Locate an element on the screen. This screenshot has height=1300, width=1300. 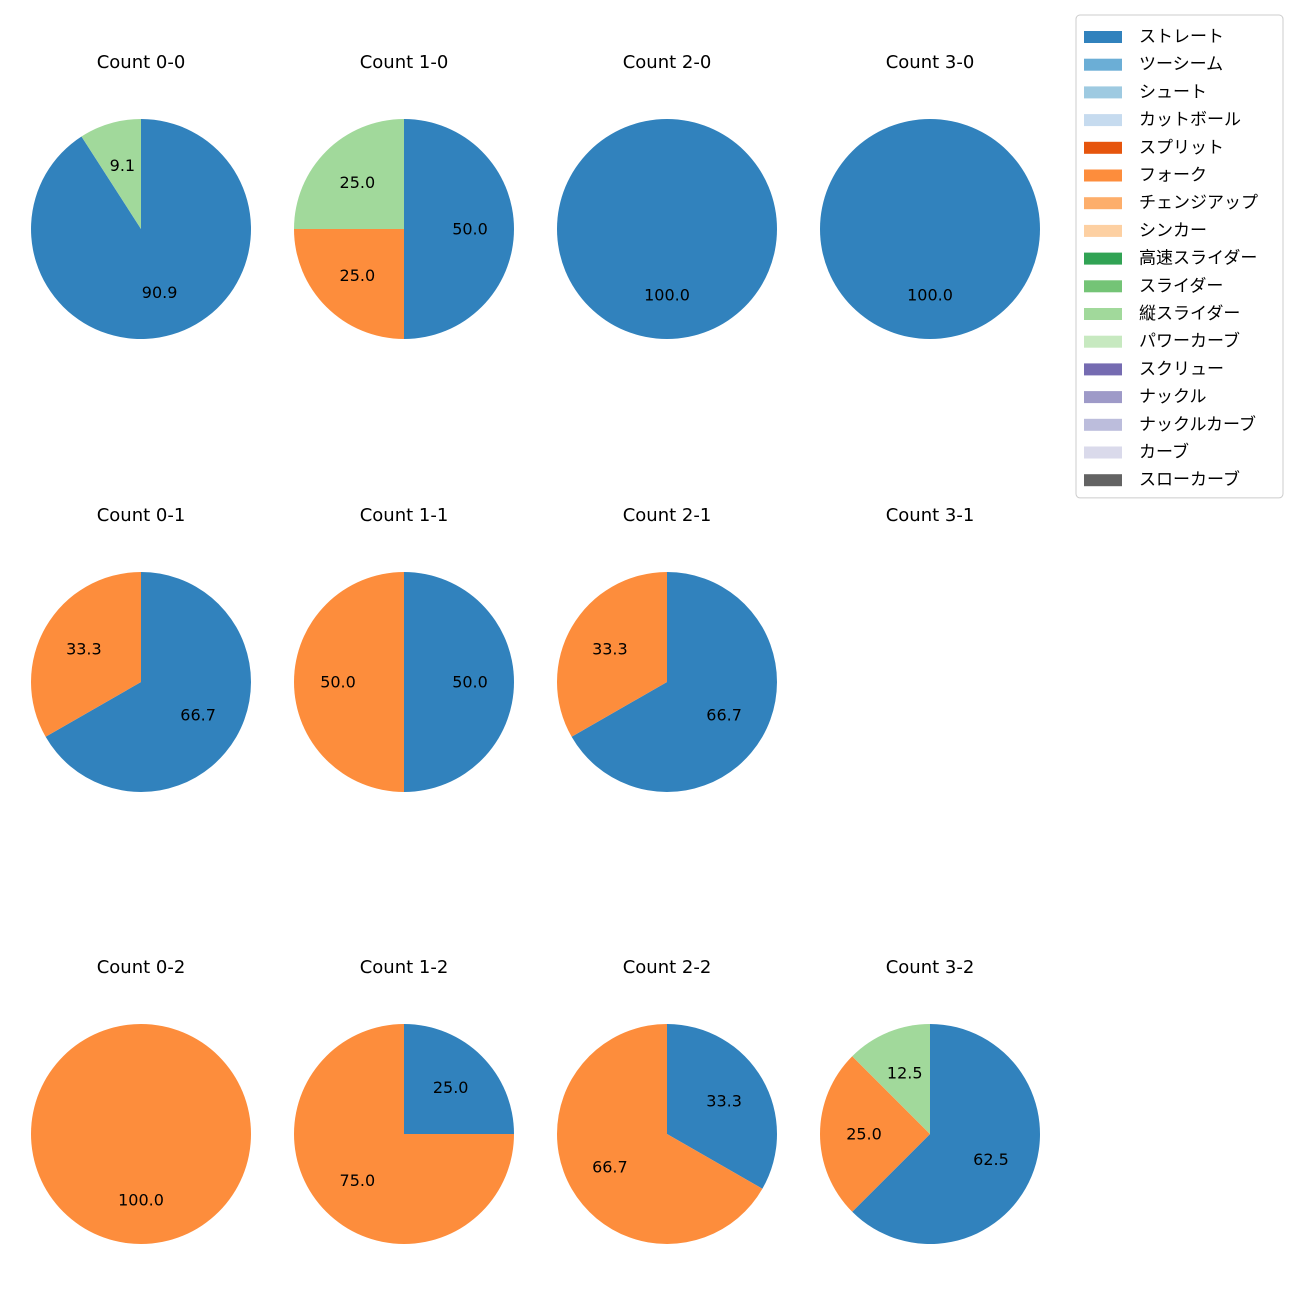
legend-label: スライダー is located at coordinates (1181, 286).